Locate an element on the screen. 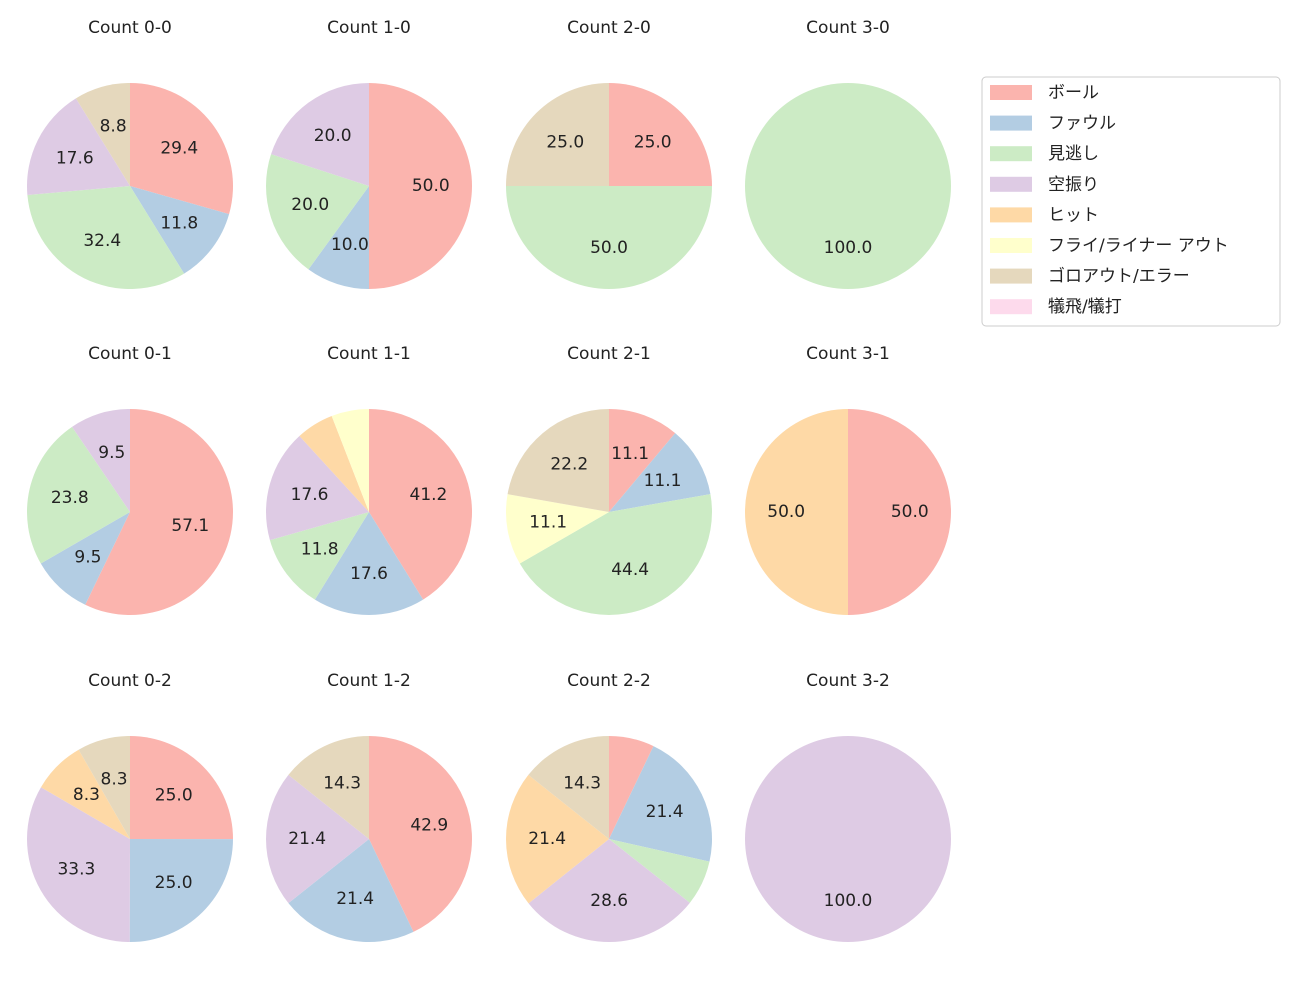 This screenshot has height=1004, width=1300. slice-label: 57.1 is located at coordinates (190, 526).